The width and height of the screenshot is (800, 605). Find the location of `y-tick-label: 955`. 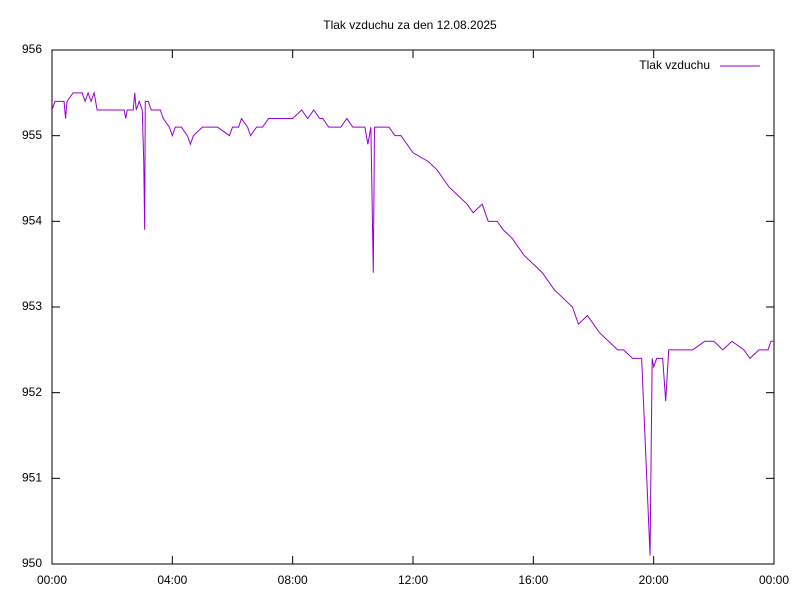

y-tick-label: 955 is located at coordinates (32, 135).